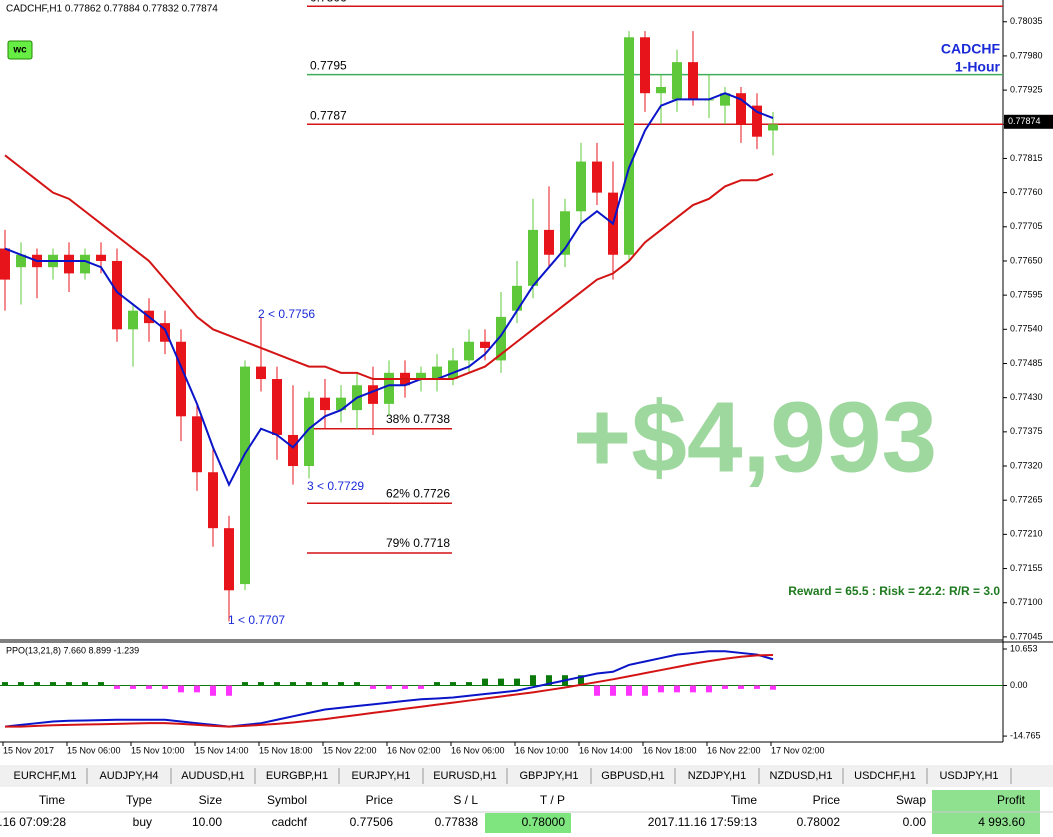 Image resolution: width=1053 pixels, height=837 pixels. I want to click on tab: USDCHF,H1, so click(885, 776).